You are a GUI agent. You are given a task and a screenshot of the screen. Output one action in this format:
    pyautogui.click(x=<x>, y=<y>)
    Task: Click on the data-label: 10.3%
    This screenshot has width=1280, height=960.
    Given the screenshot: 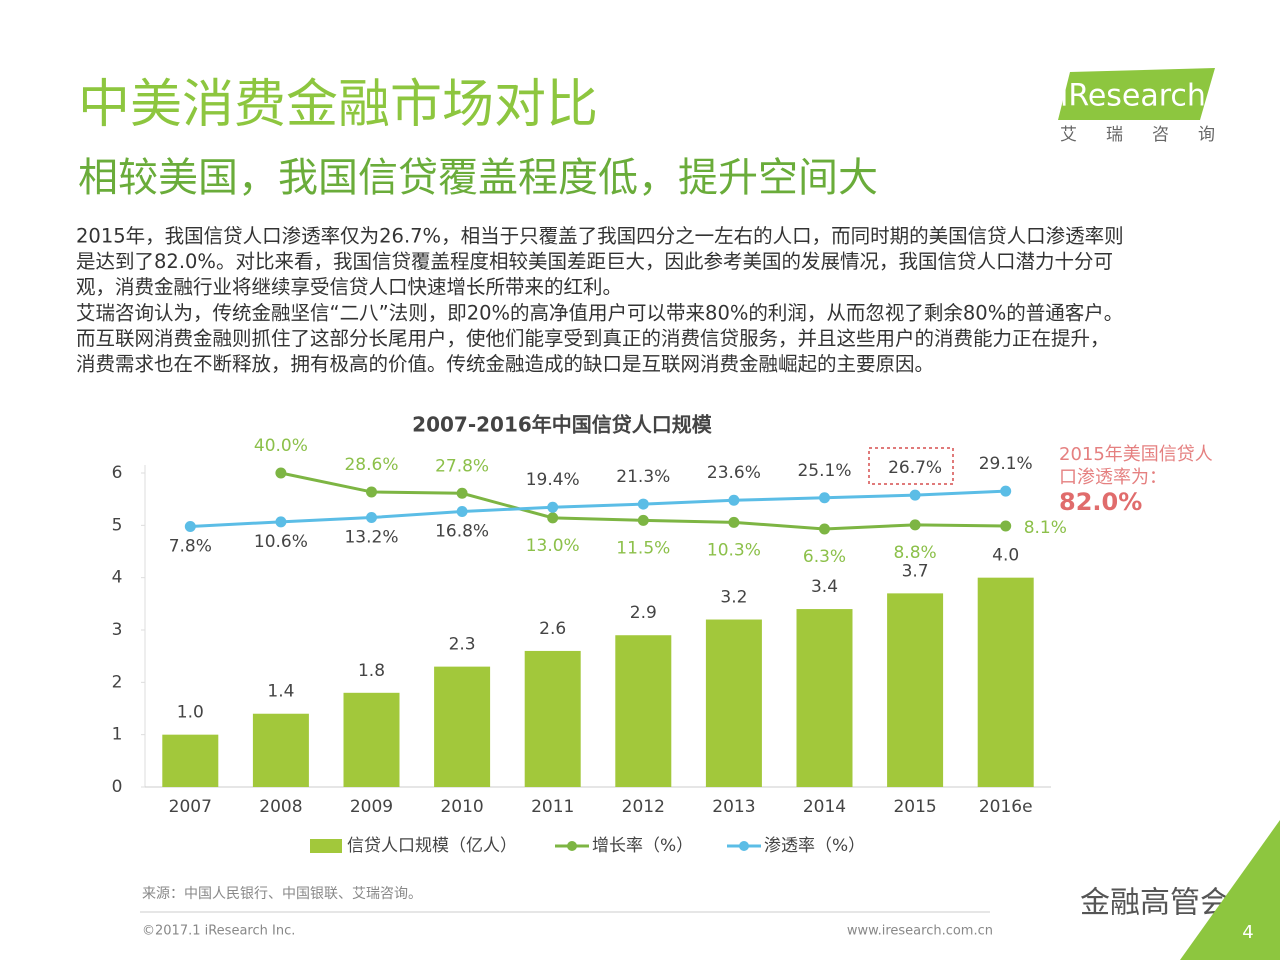 What is the action you would take?
    pyautogui.click(x=734, y=550)
    